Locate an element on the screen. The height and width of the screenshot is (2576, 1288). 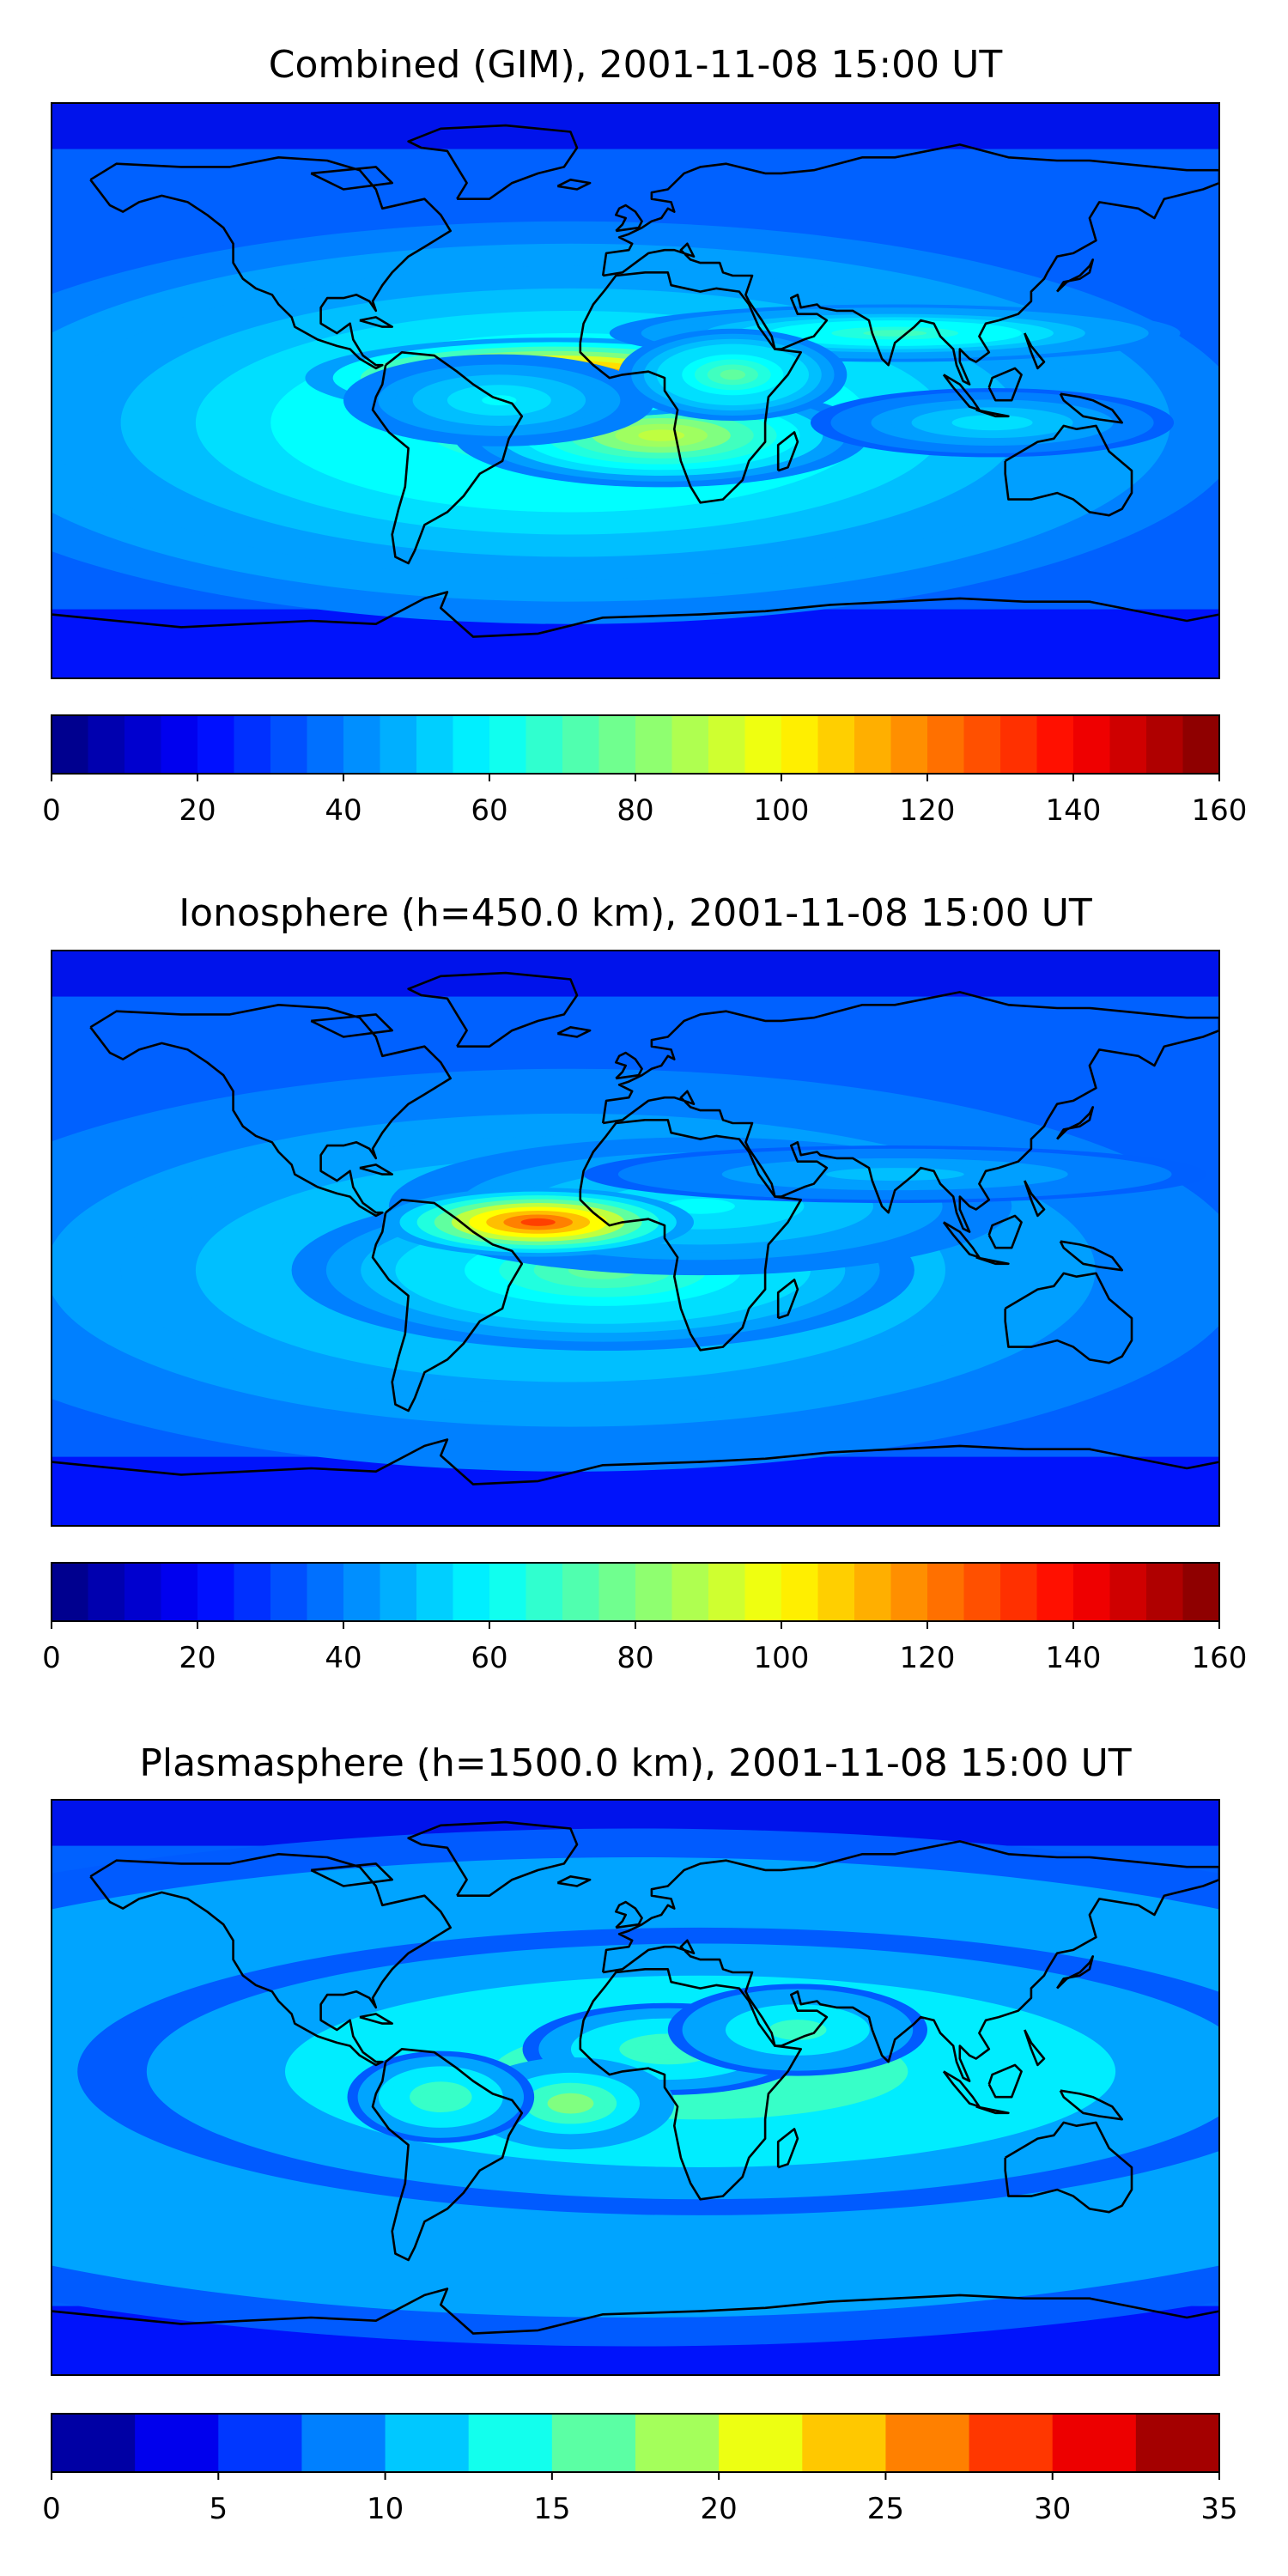
colorbar-tick-label: 120 is located at coordinates (928, 1658).